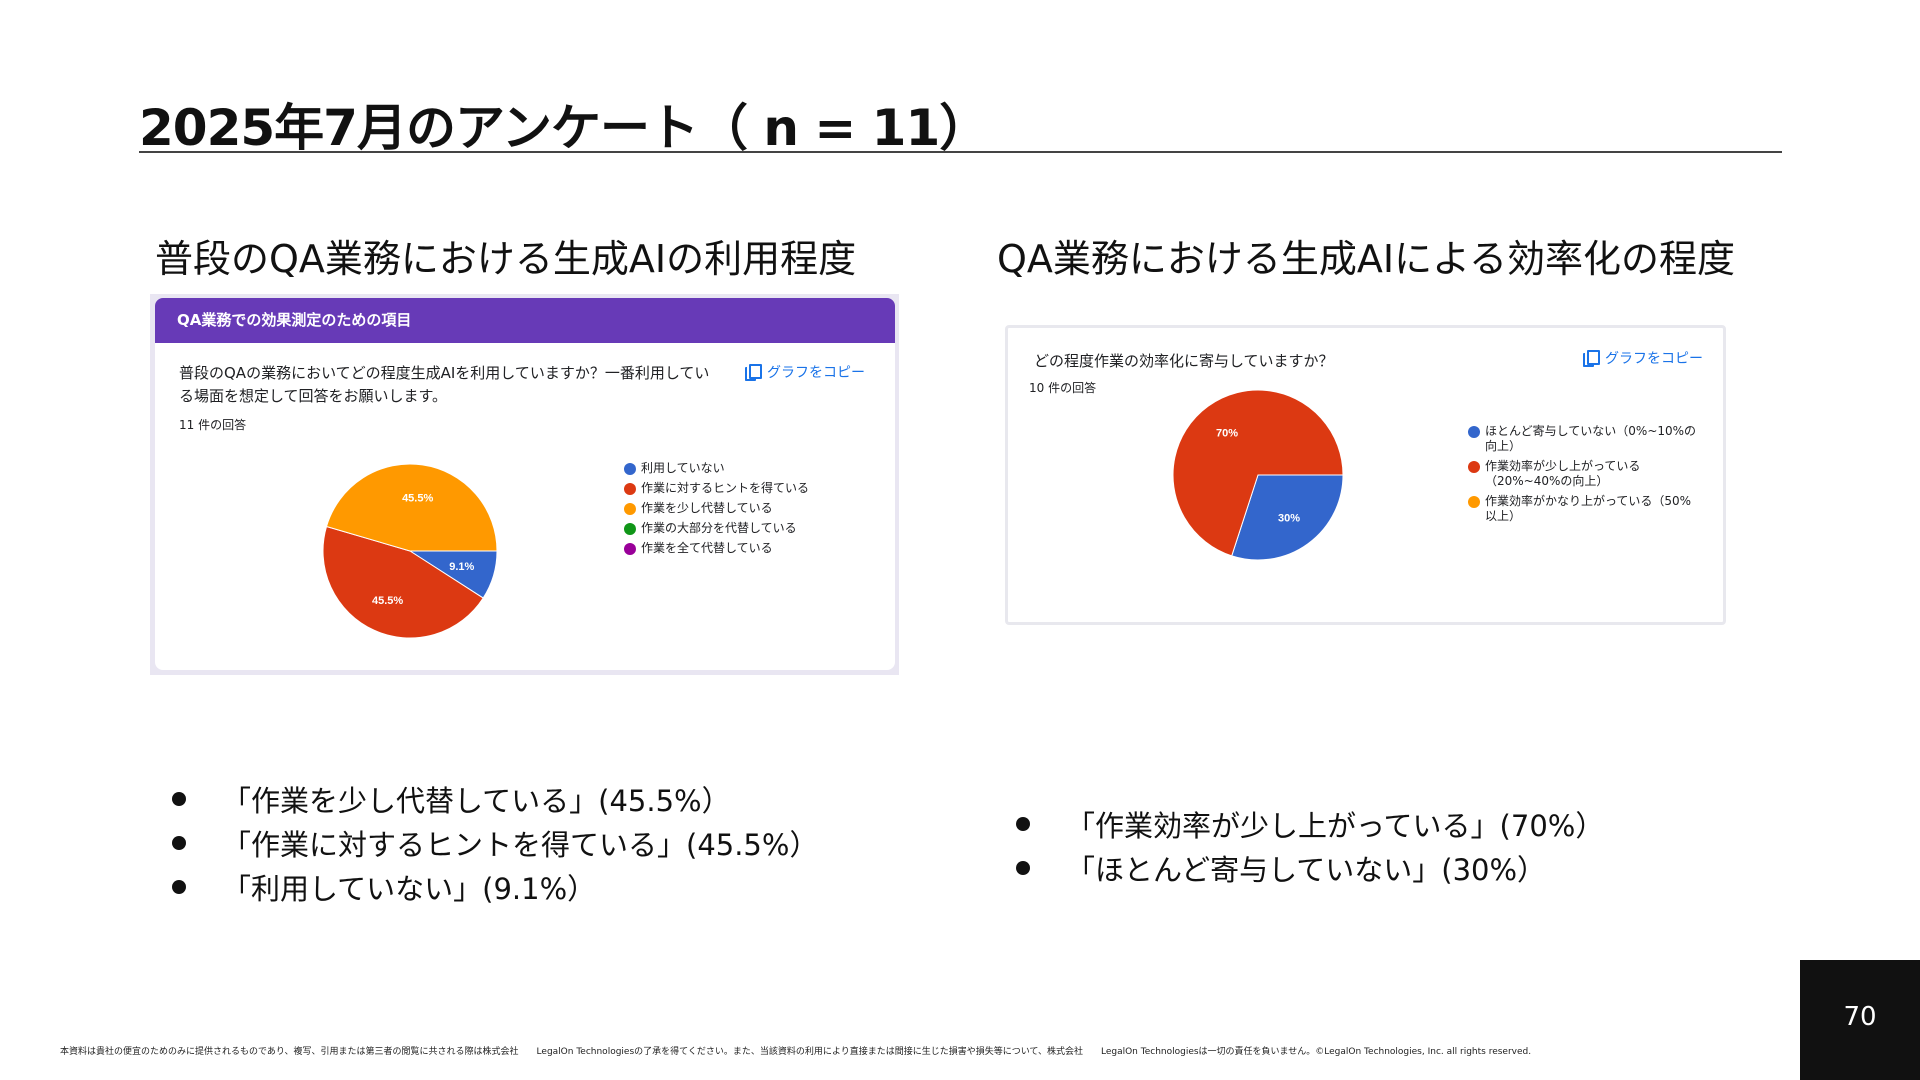 The height and width of the screenshot is (1080, 1920). I want to click on slice-label: 70%, so click(1227, 433).